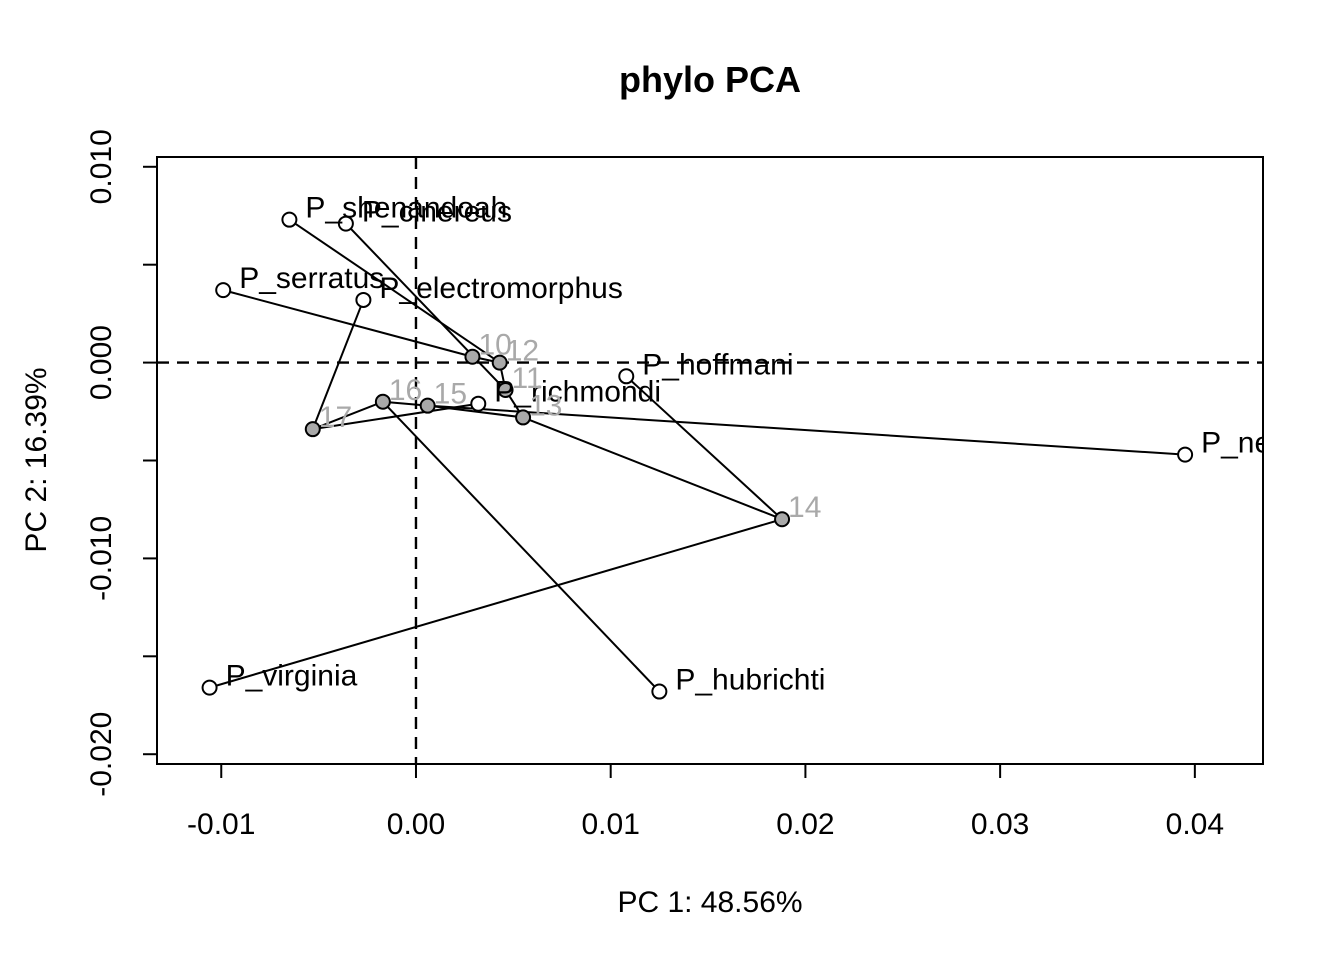 This screenshot has width=1344, height=960. Describe the element at coordinates (437, 212) in the screenshot. I see `tip-label: P_cinereus` at that location.